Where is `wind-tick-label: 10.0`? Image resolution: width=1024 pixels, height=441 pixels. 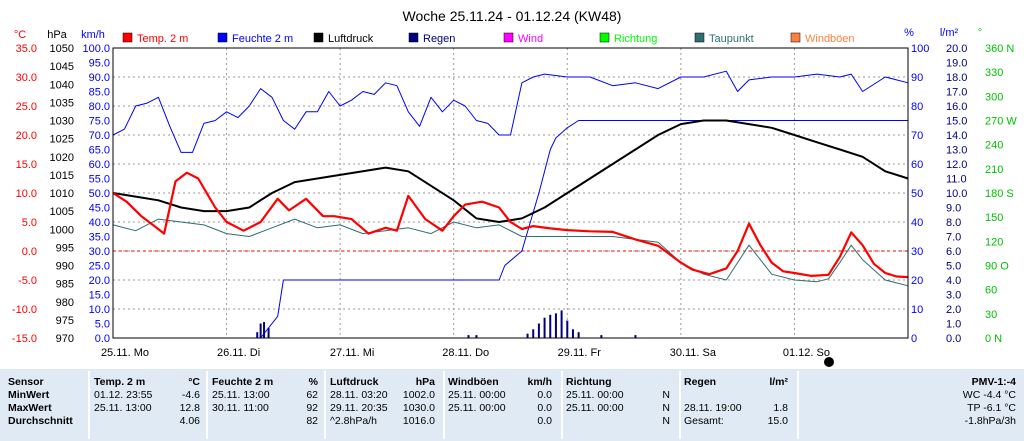
wind-tick-label: 10.0 is located at coordinates (99, 310).